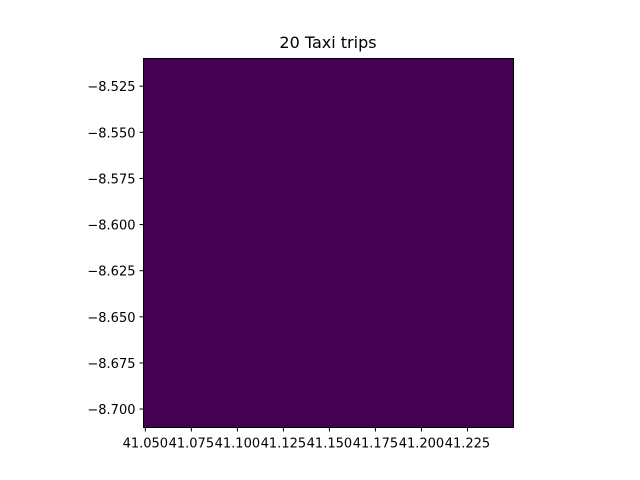 This screenshot has width=640, height=480. What do you see at coordinates (111, 179) in the screenshot?
I see `y-tick-label: −8.575` at bounding box center [111, 179].